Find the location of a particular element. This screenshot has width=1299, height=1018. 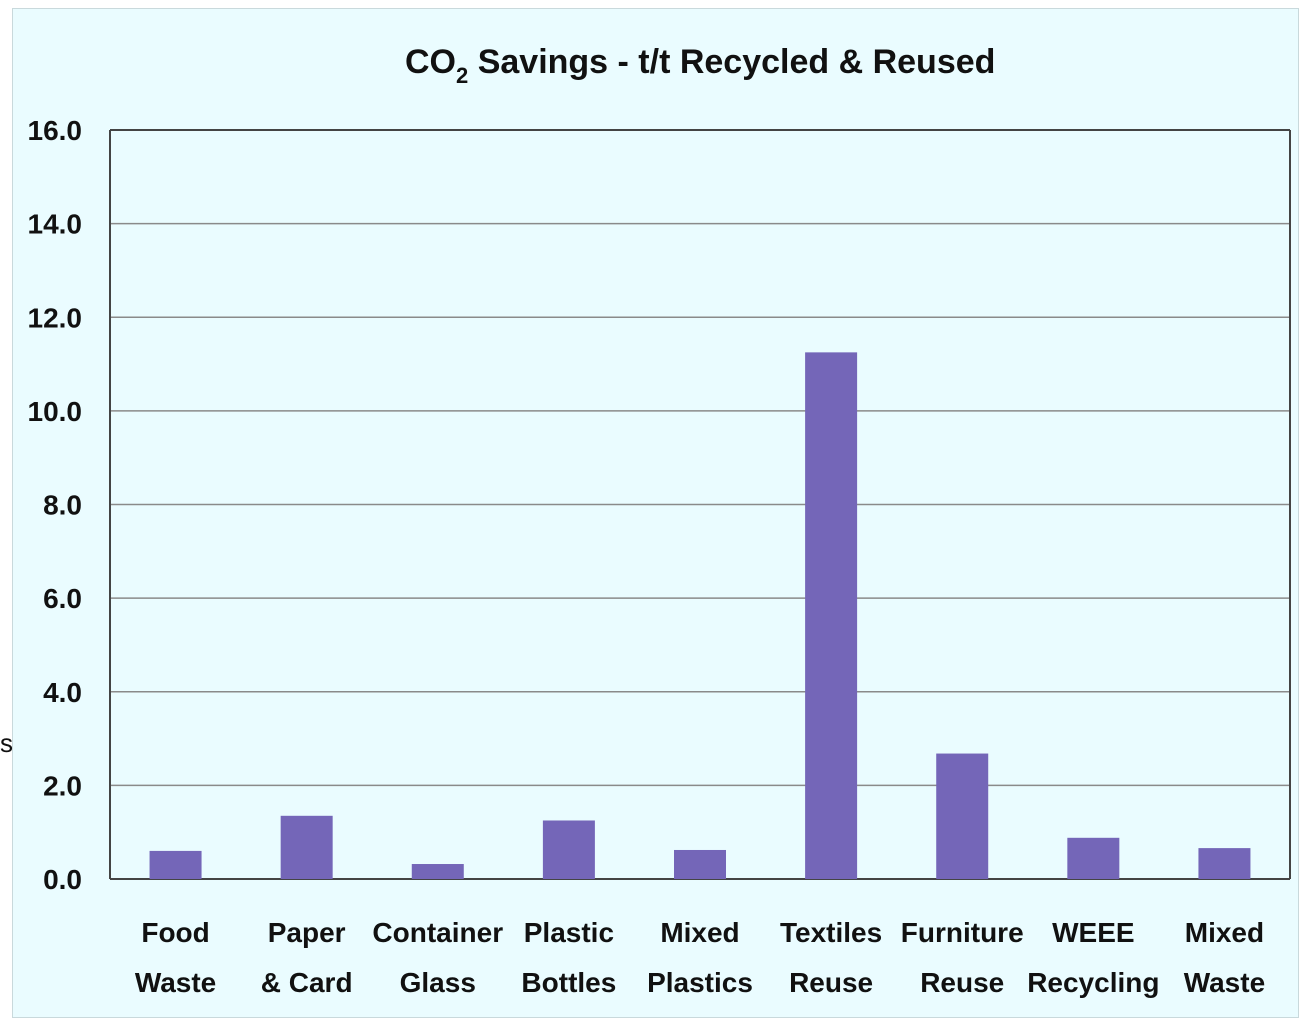

chart-title: CO2 Savings - t/t Recycled & Reused is located at coordinates (700, 65).